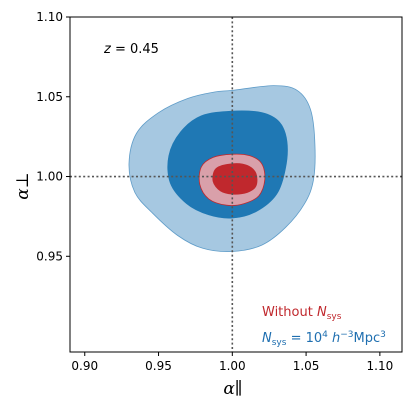 This screenshot has height=415, width=415. Describe the element at coordinates (158, 366) in the screenshot. I see `x-tick-label: 0.95` at that location.